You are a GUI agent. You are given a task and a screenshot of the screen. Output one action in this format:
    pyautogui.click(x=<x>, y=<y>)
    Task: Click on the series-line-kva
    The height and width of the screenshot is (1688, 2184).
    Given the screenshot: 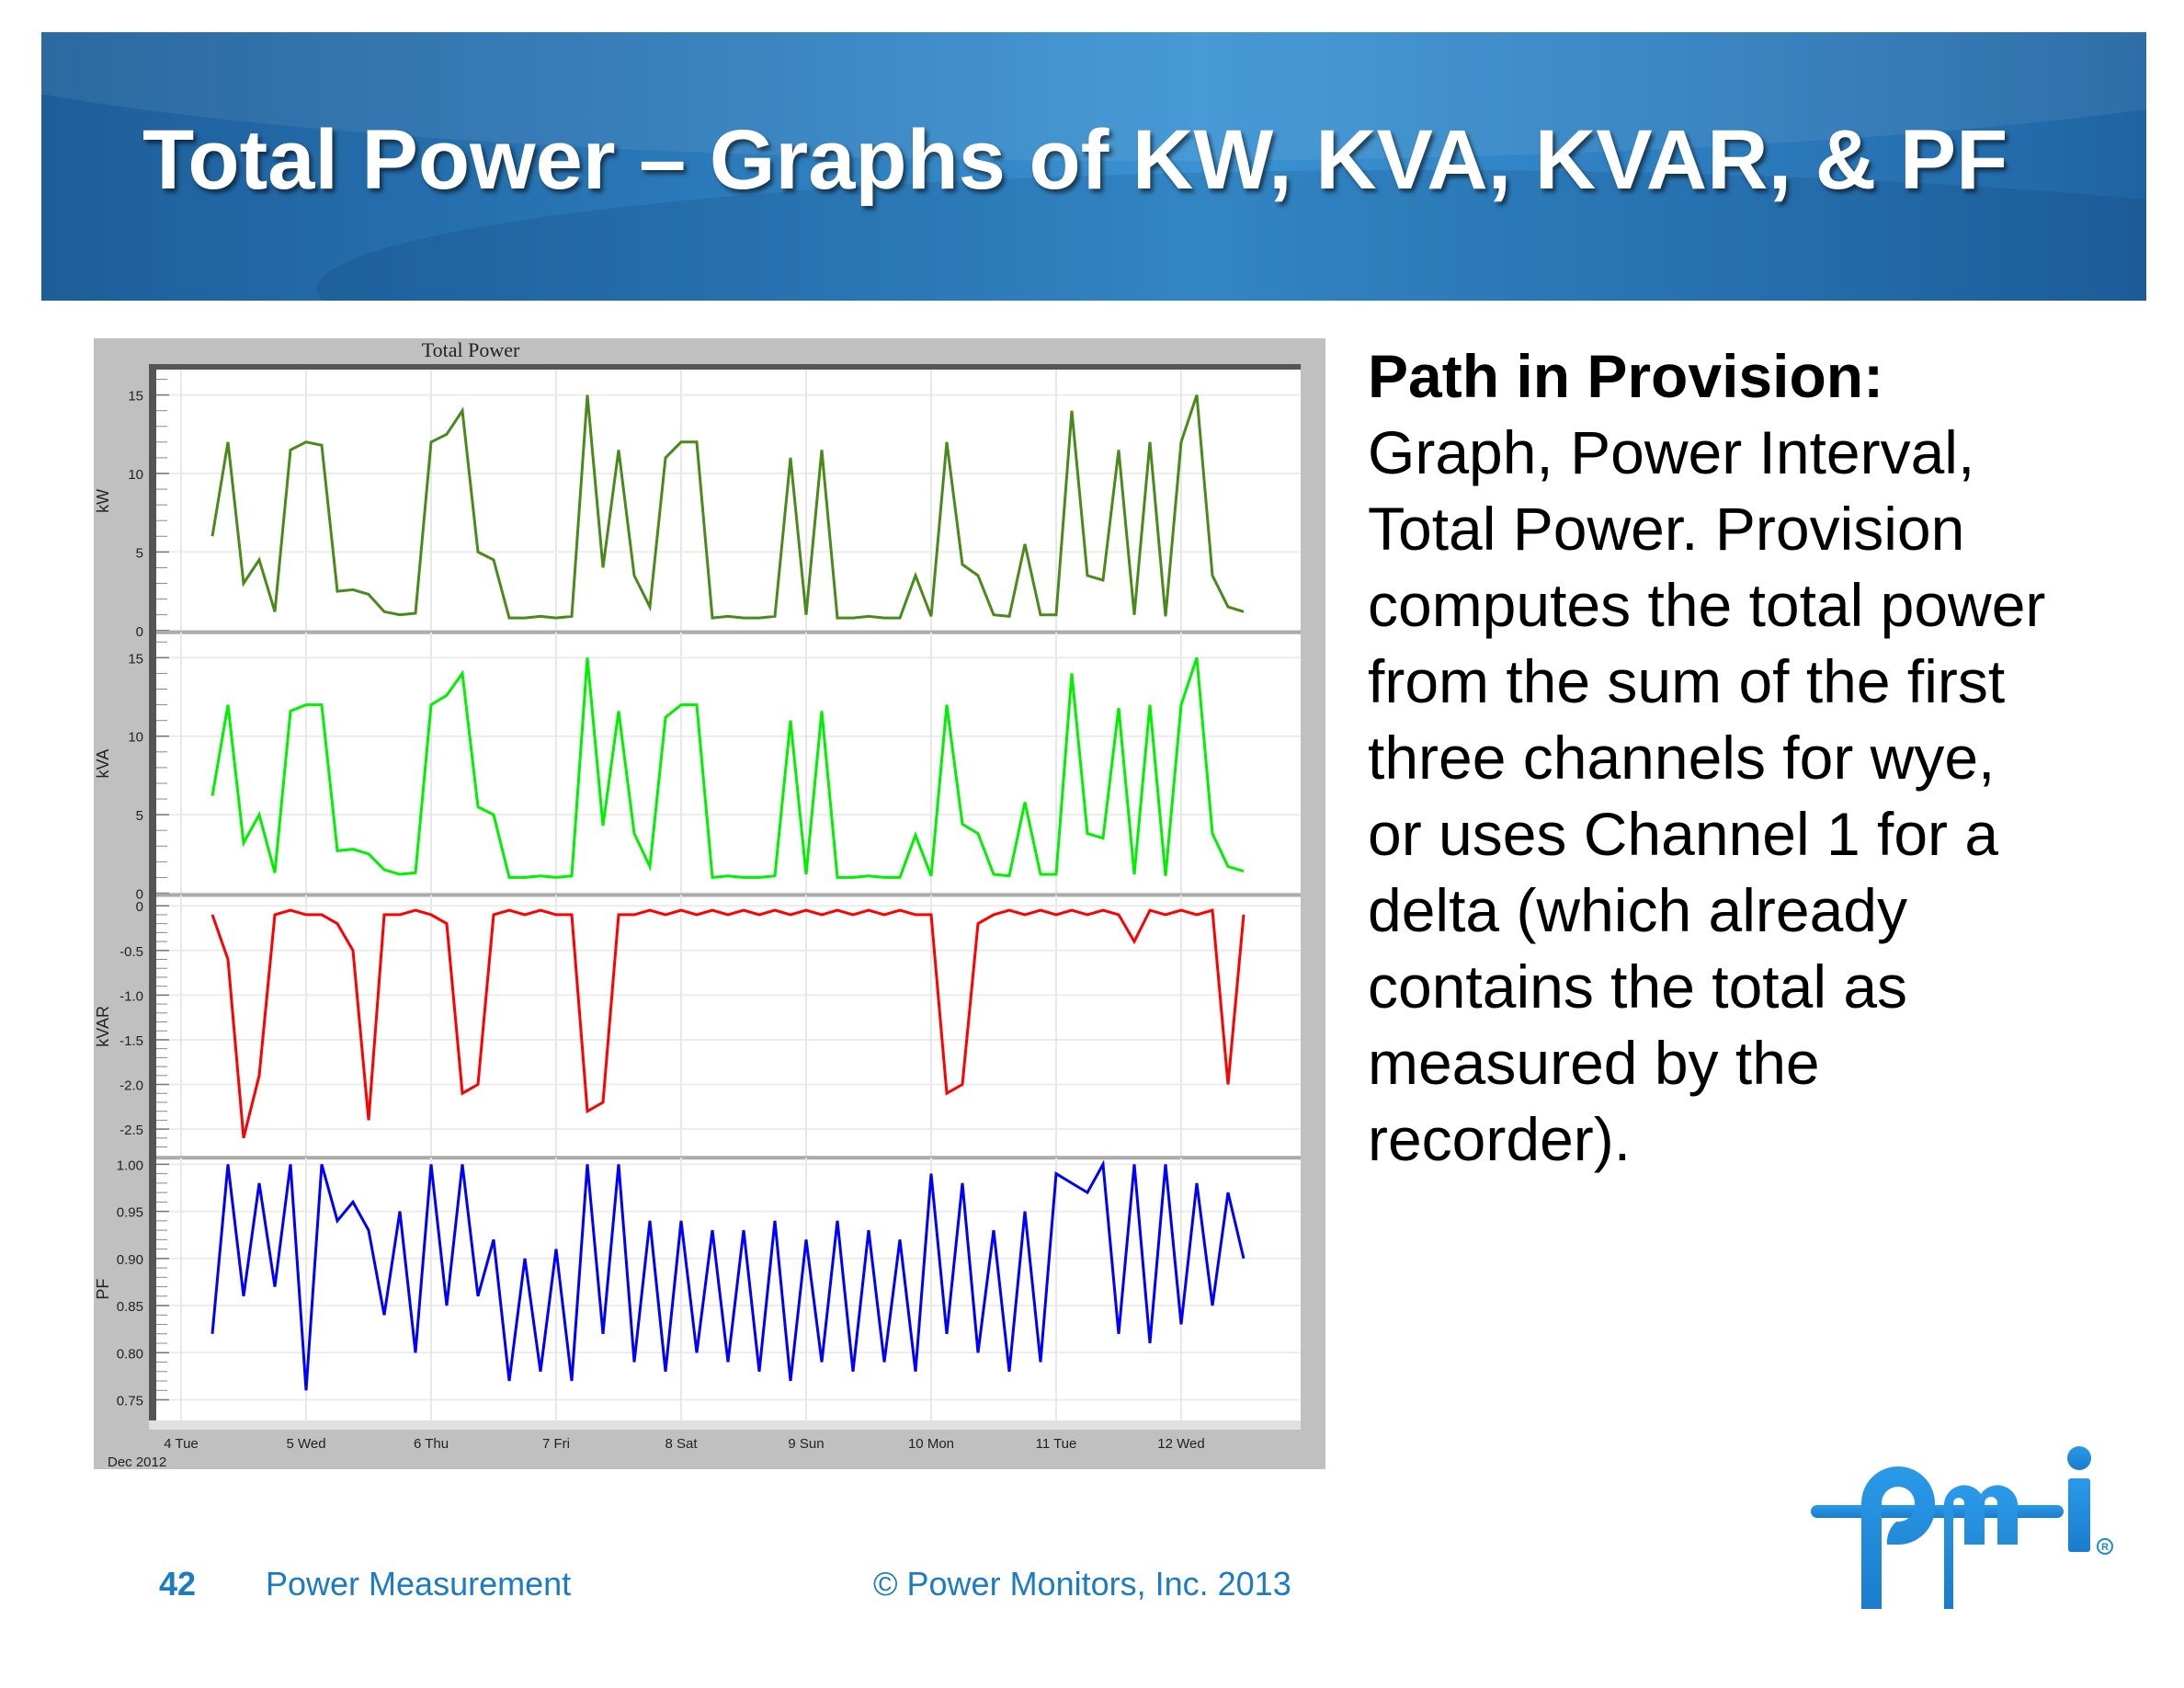 What is the action you would take?
    pyautogui.click(x=727, y=768)
    